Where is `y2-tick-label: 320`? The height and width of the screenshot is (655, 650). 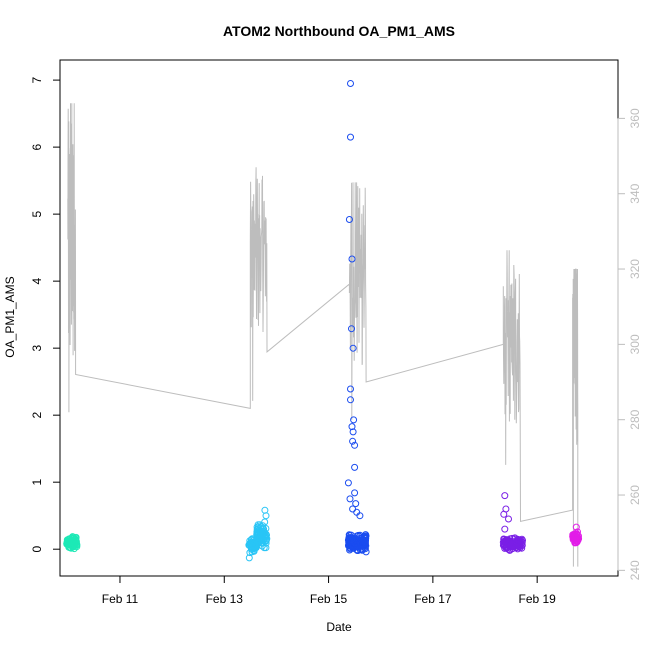
y2-tick-label: 320 is located at coordinates (635, 269).